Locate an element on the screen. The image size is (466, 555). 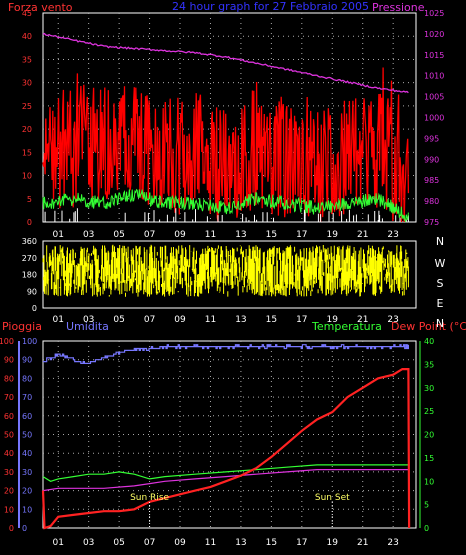
direction-panel-frame is located at coordinates (229, 274).